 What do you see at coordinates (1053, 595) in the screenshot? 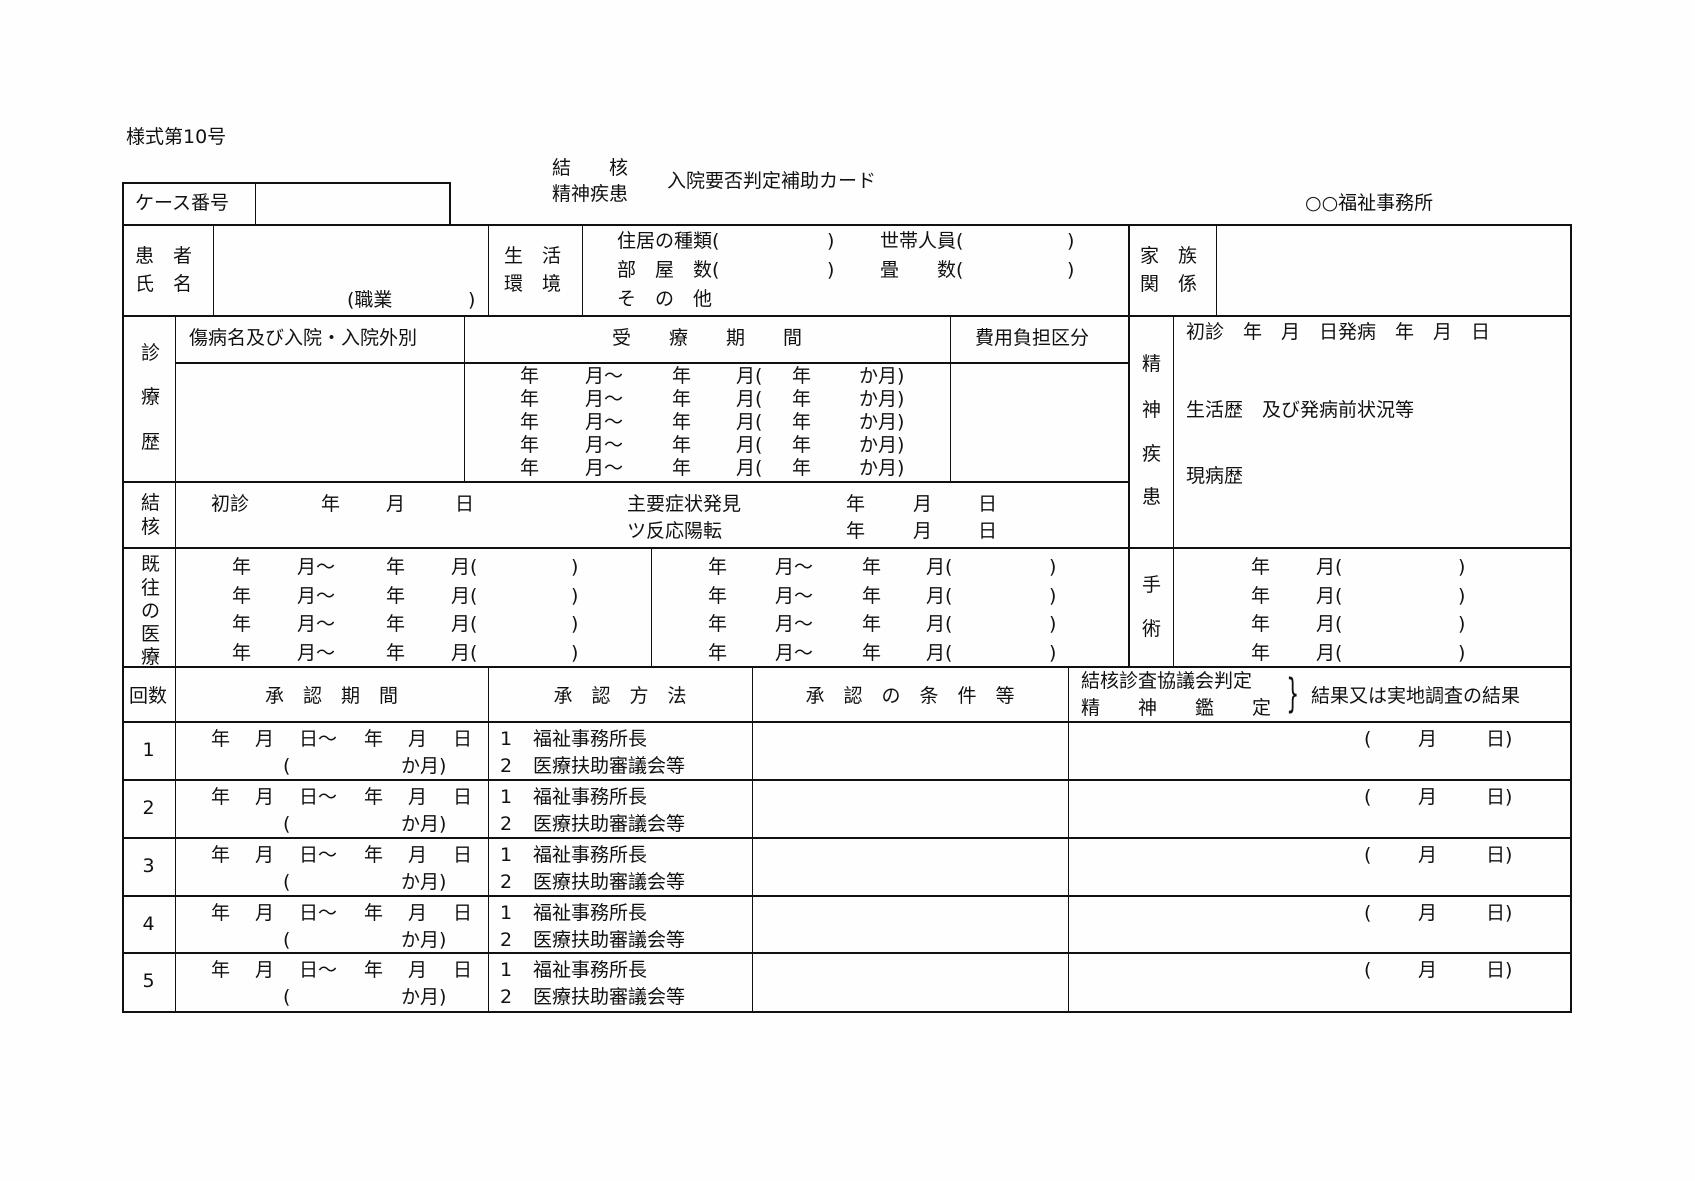
I see `past-treatment-right-text: )` at bounding box center [1053, 595].